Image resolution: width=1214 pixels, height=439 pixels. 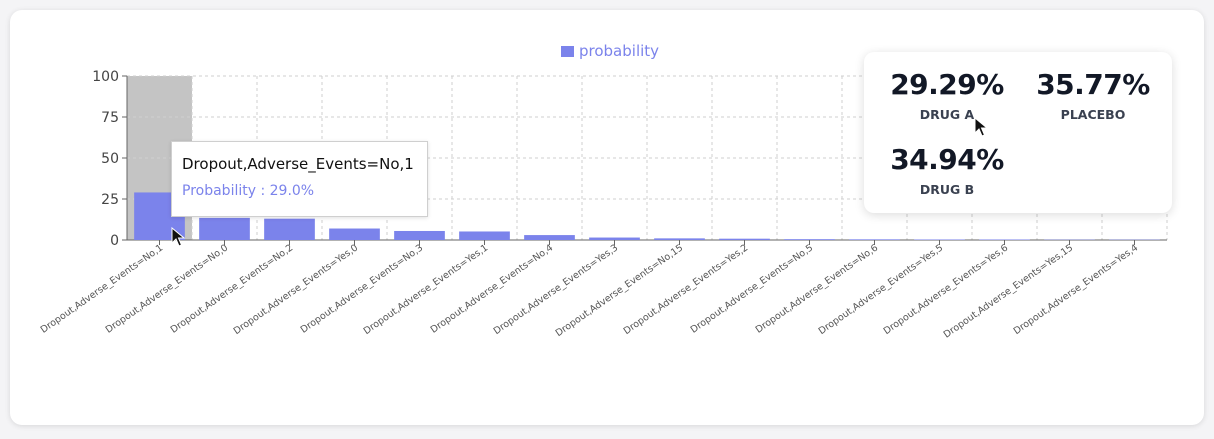 What do you see at coordinates (248, 191) in the screenshot?
I see `tooltip-value: Probability : 29.0%` at bounding box center [248, 191].